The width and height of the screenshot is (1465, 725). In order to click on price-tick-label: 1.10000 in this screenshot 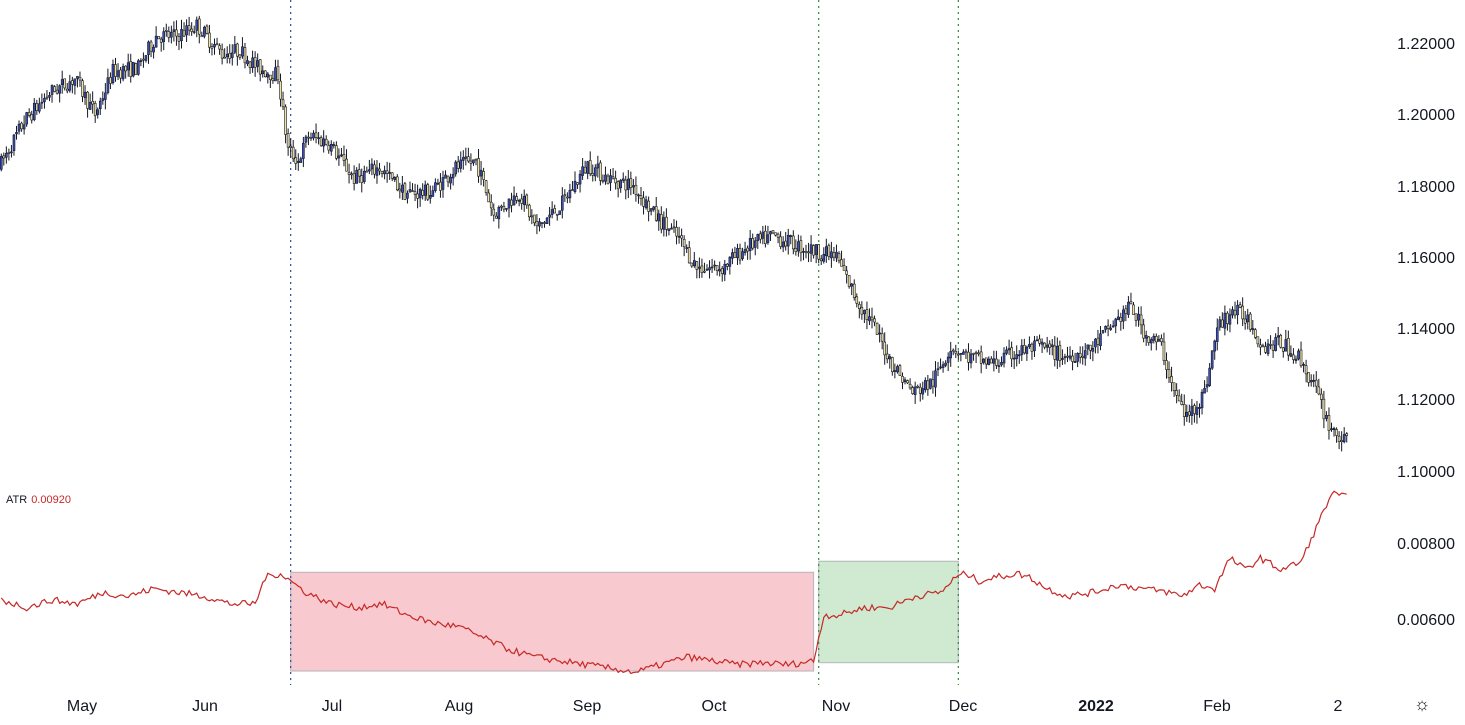, I will do `click(1426, 472)`.